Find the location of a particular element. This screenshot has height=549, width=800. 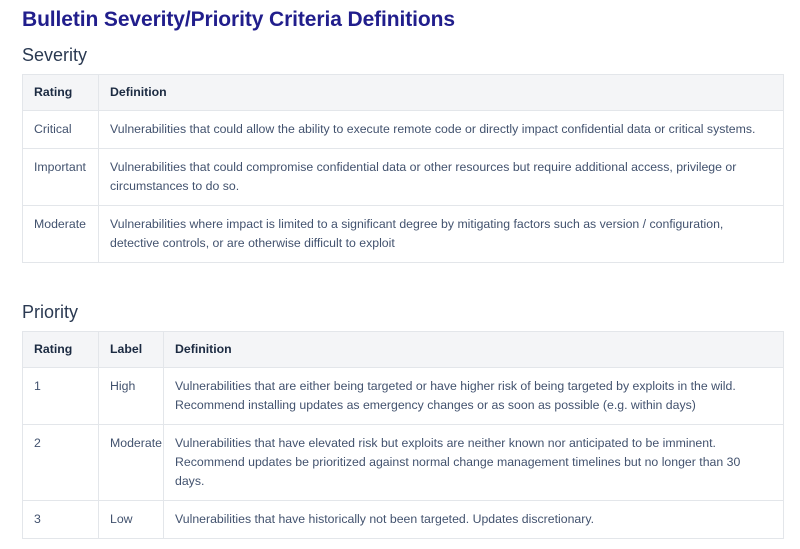

severity-table-header: Rating Definition is located at coordinates (403, 92).